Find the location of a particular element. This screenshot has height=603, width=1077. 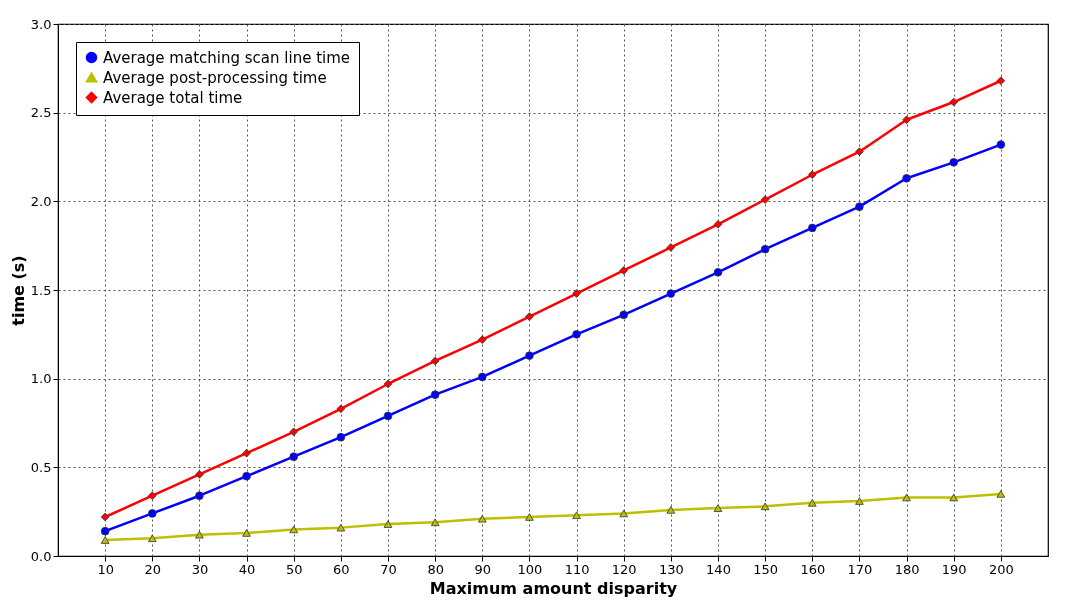

x-tick-label: 160 is located at coordinates (813, 569).